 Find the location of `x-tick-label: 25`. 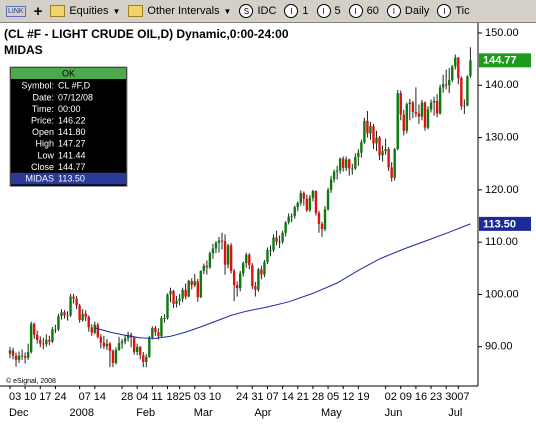

x-tick-label: 25 is located at coordinates (185, 397).